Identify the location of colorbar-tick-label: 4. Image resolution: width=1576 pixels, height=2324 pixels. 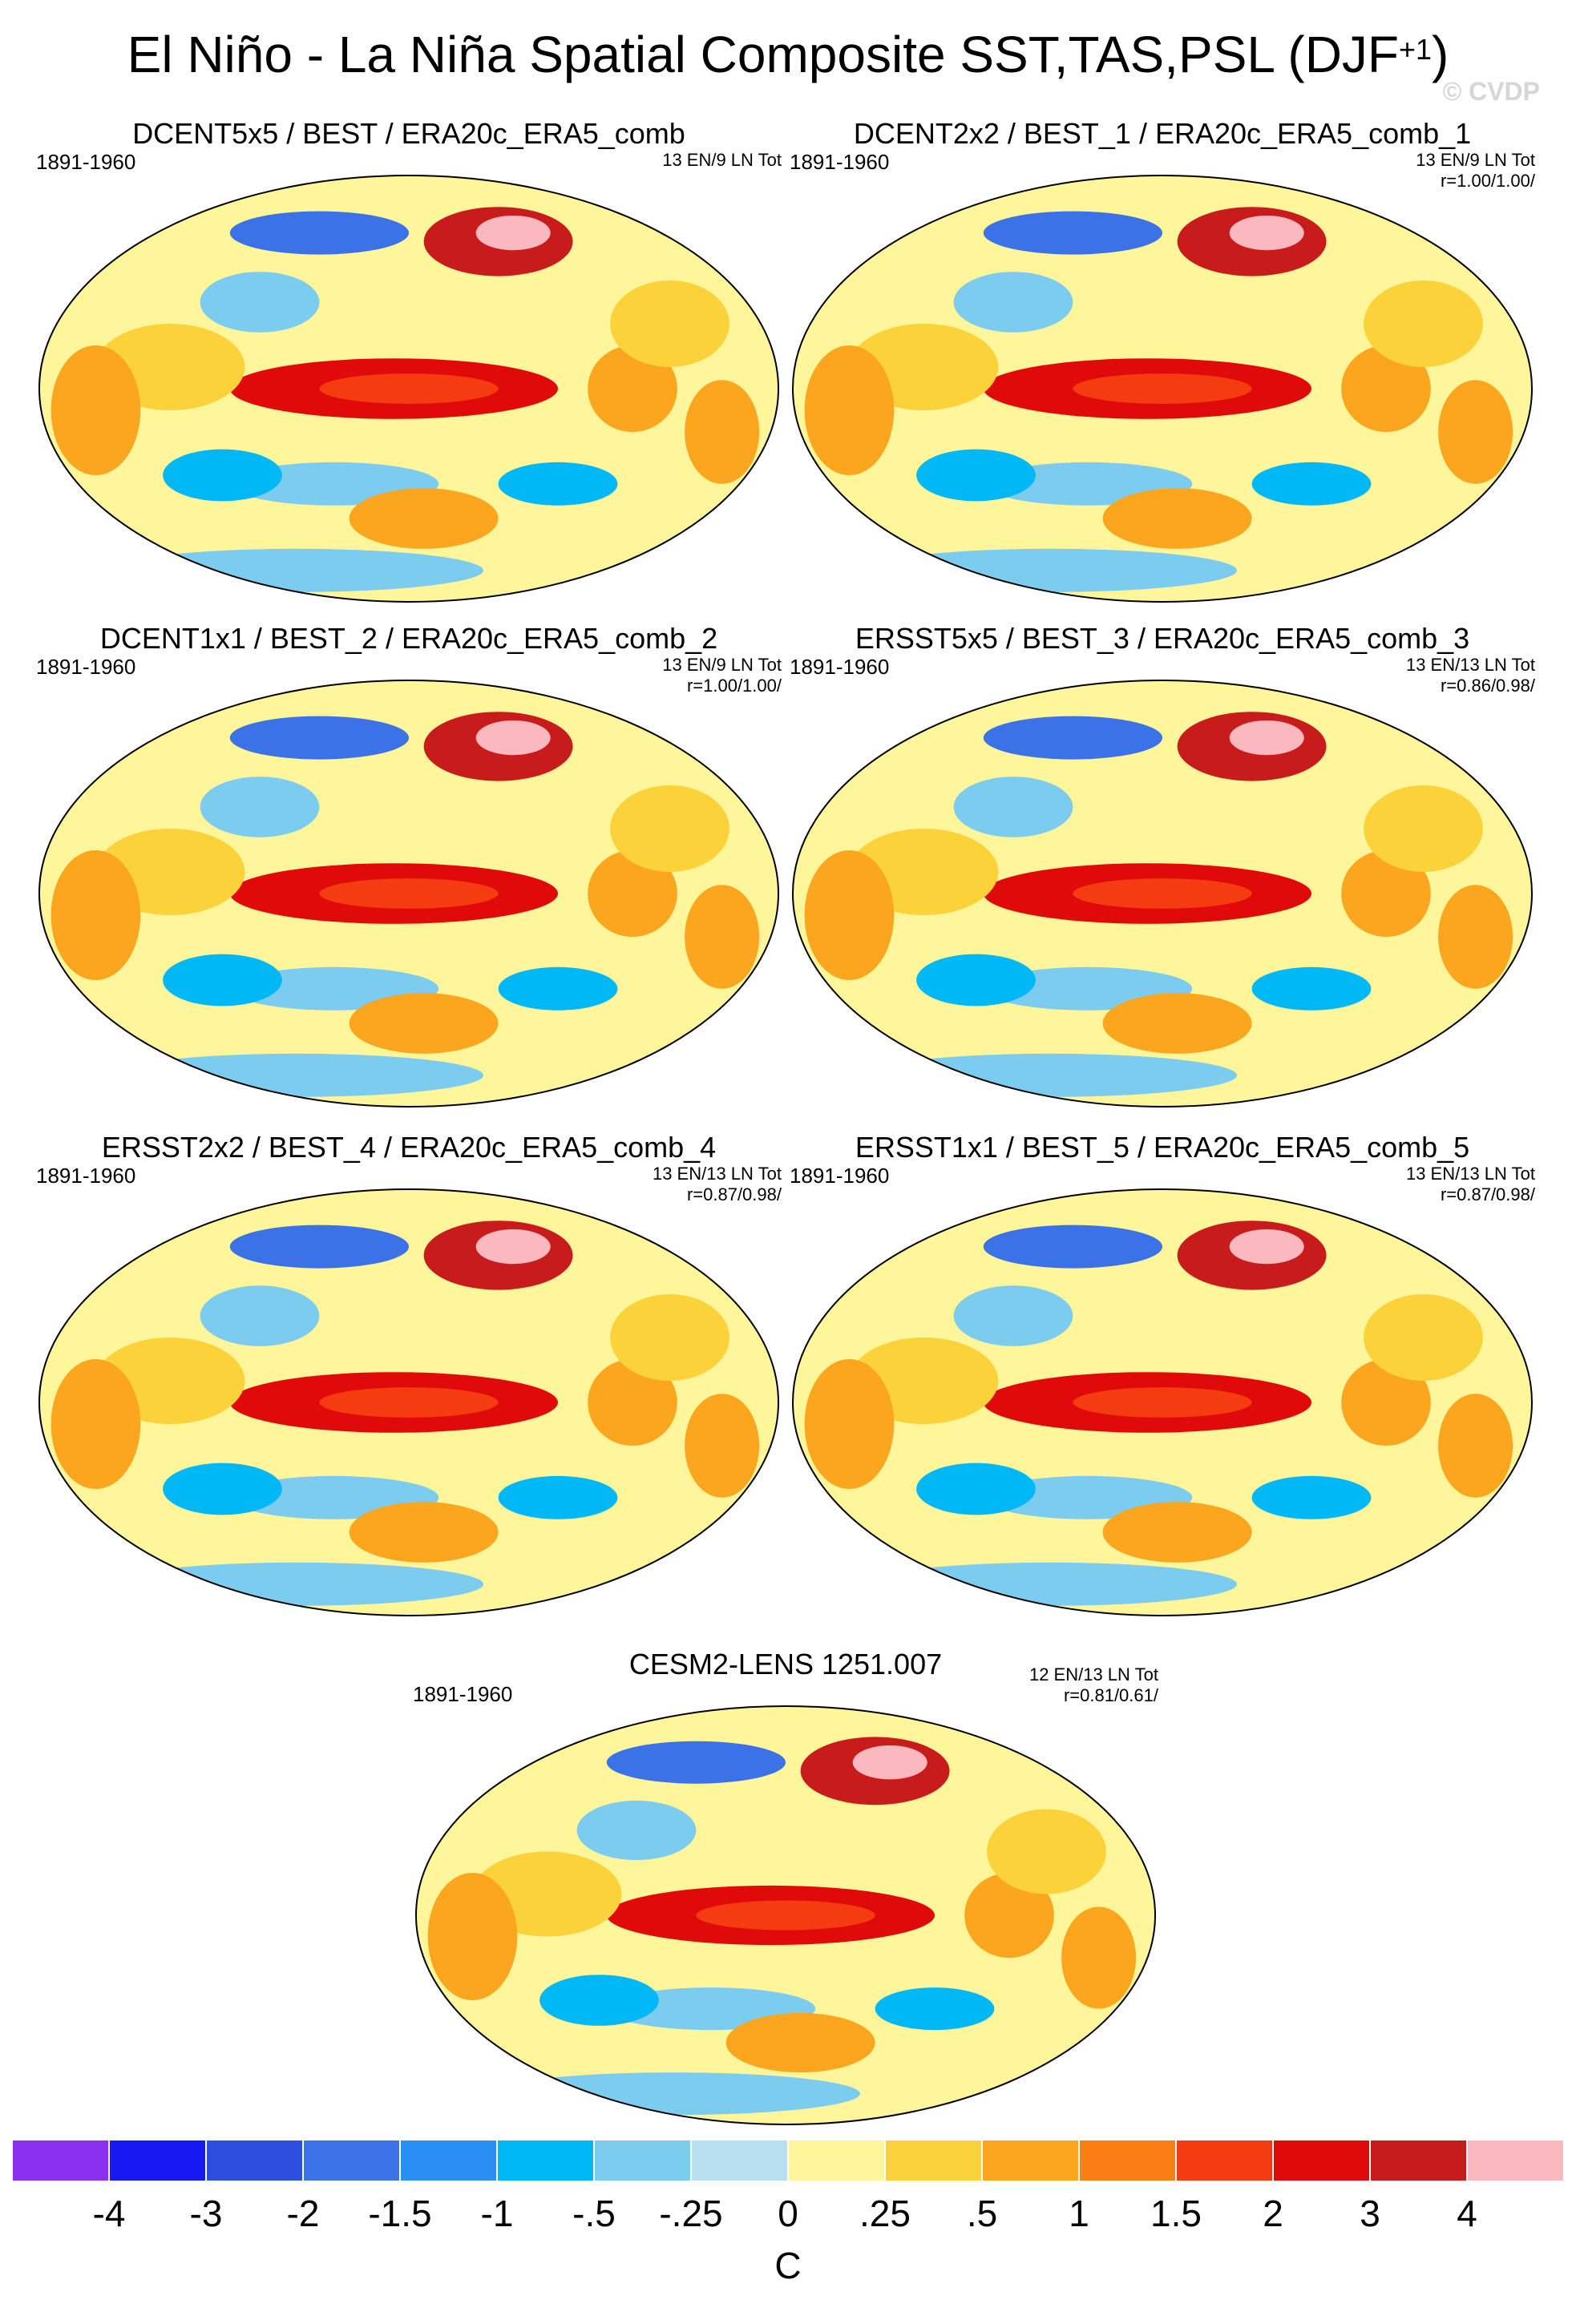
(1467, 2213).